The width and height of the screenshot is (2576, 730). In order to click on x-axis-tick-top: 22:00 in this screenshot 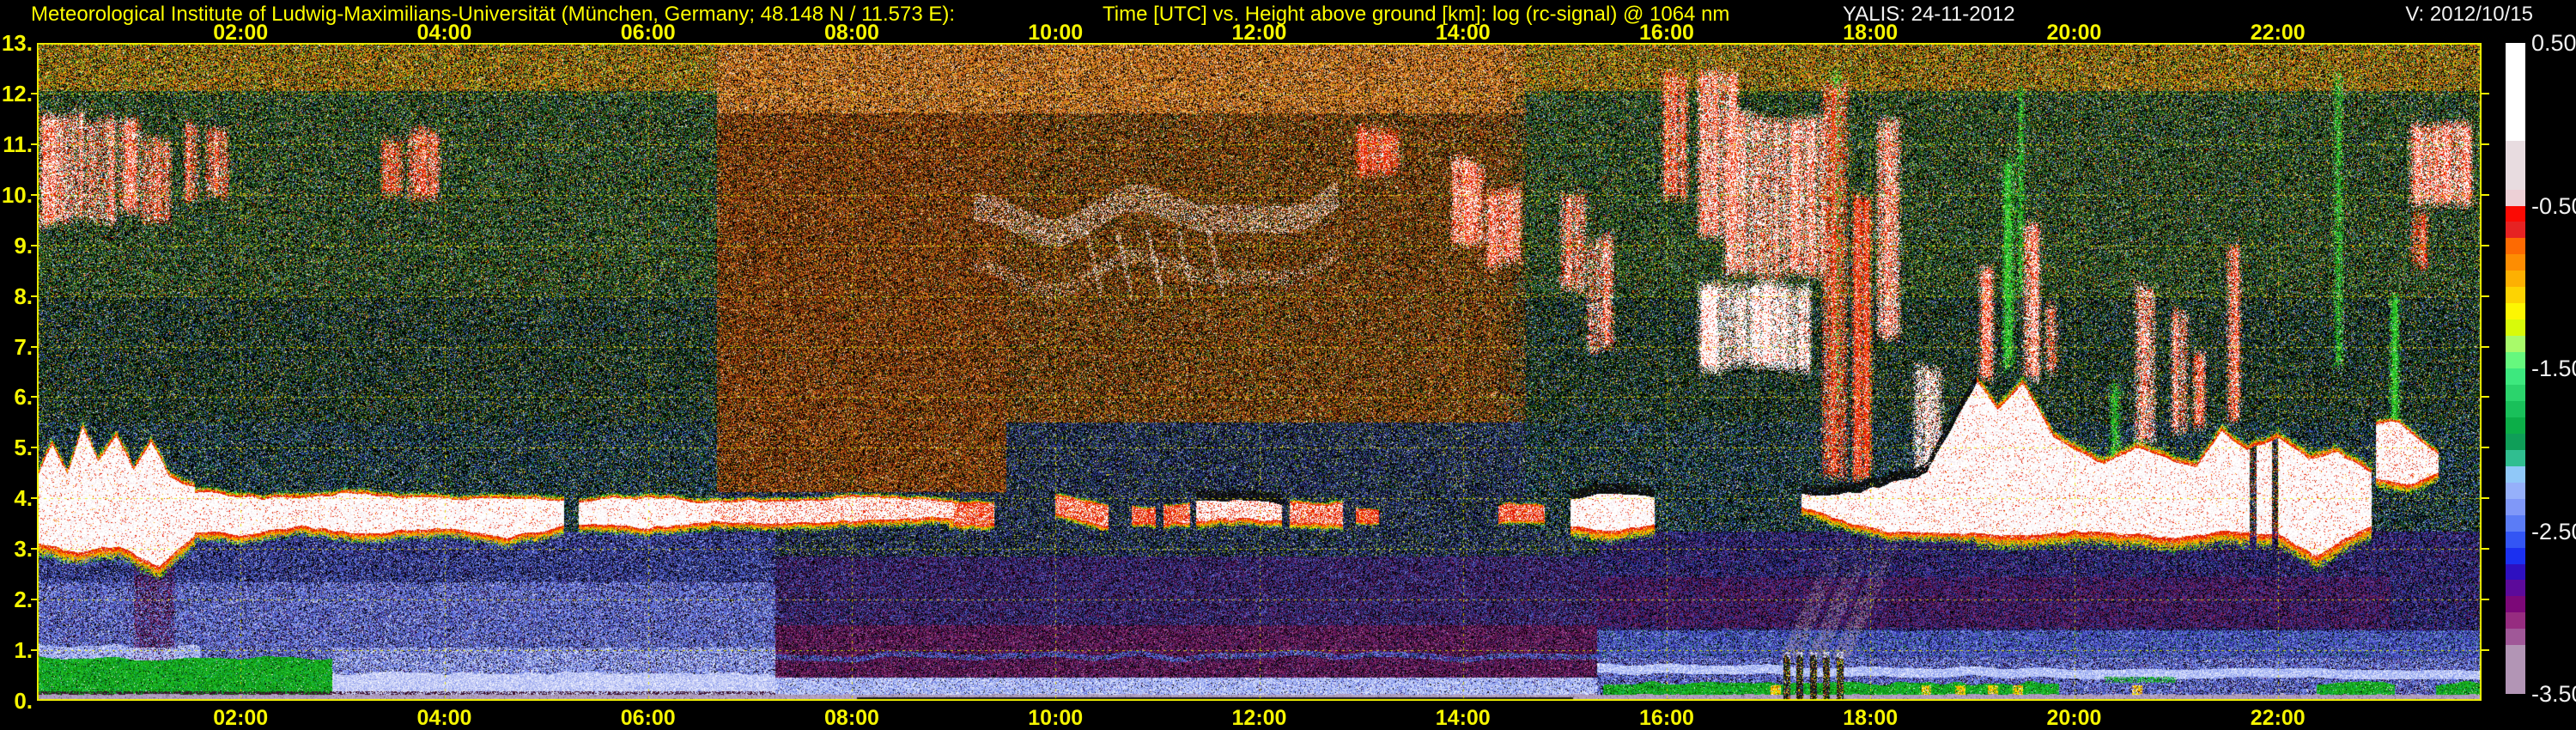, I will do `click(2278, 33)`.